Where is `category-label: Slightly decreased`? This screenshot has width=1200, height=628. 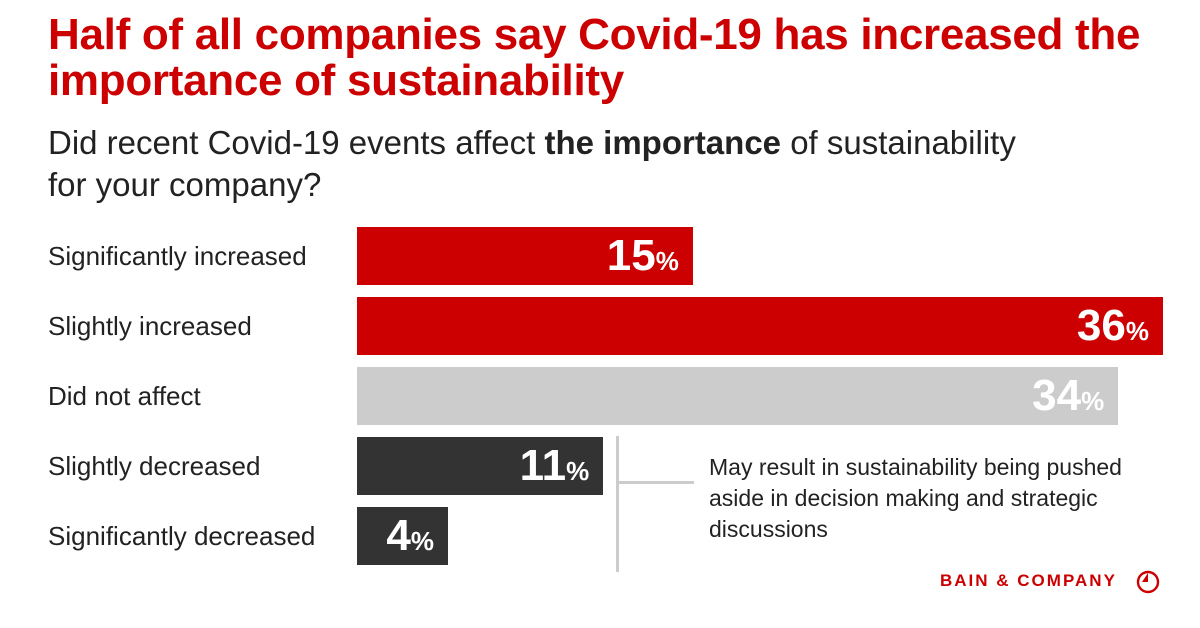 category-label: Slightly decreased is located at coordinates (154, 466).